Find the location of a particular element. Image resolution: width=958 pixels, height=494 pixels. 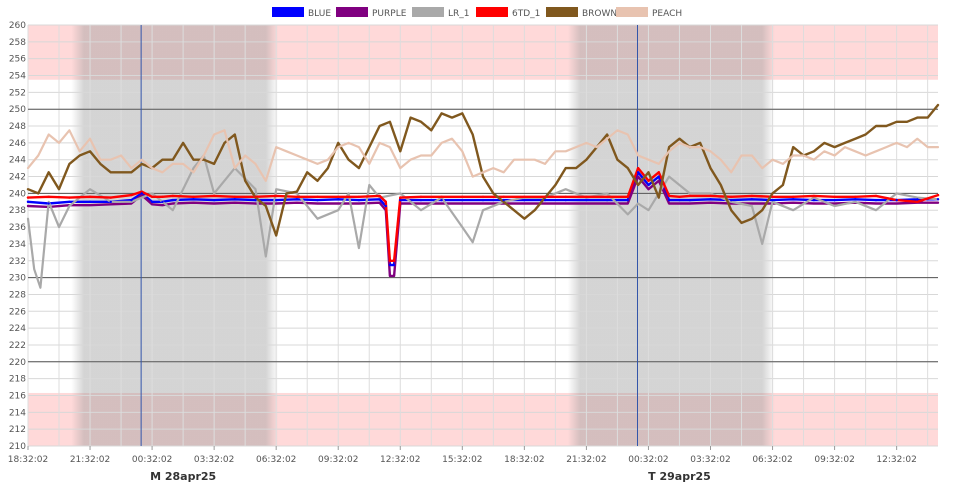

y-tick-label: 256 is located at coordinates (17, 60).